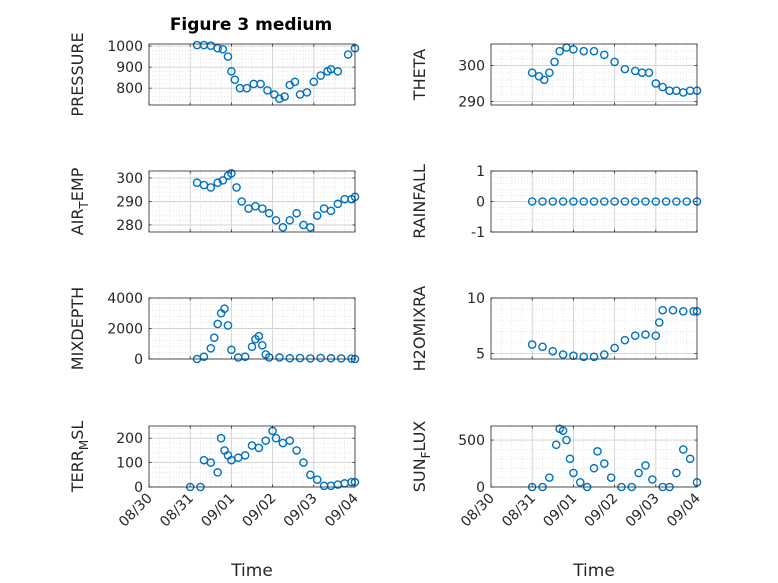 This screenshot has width=778, height=583. What do you see at coordinates (129, 464) in the screenshot?
I see `y-tick-label: 100` at bounding box center [129, 464].